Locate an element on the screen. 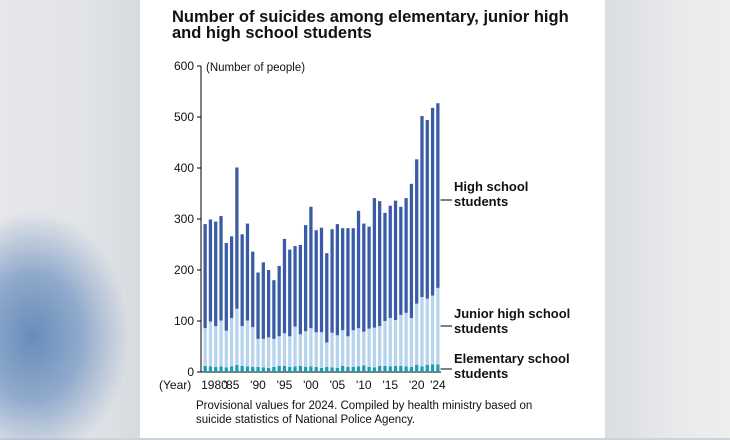  y-tick-label: 0 is located at coordinates (190, 372).